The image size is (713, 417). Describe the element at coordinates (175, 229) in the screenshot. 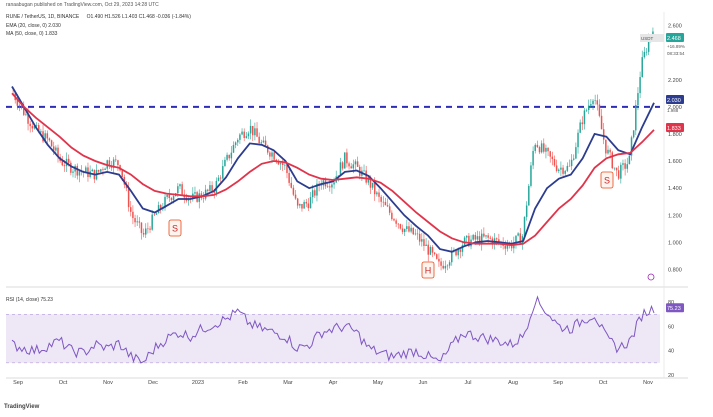

I see `left-shoulder-label: S` at that location.